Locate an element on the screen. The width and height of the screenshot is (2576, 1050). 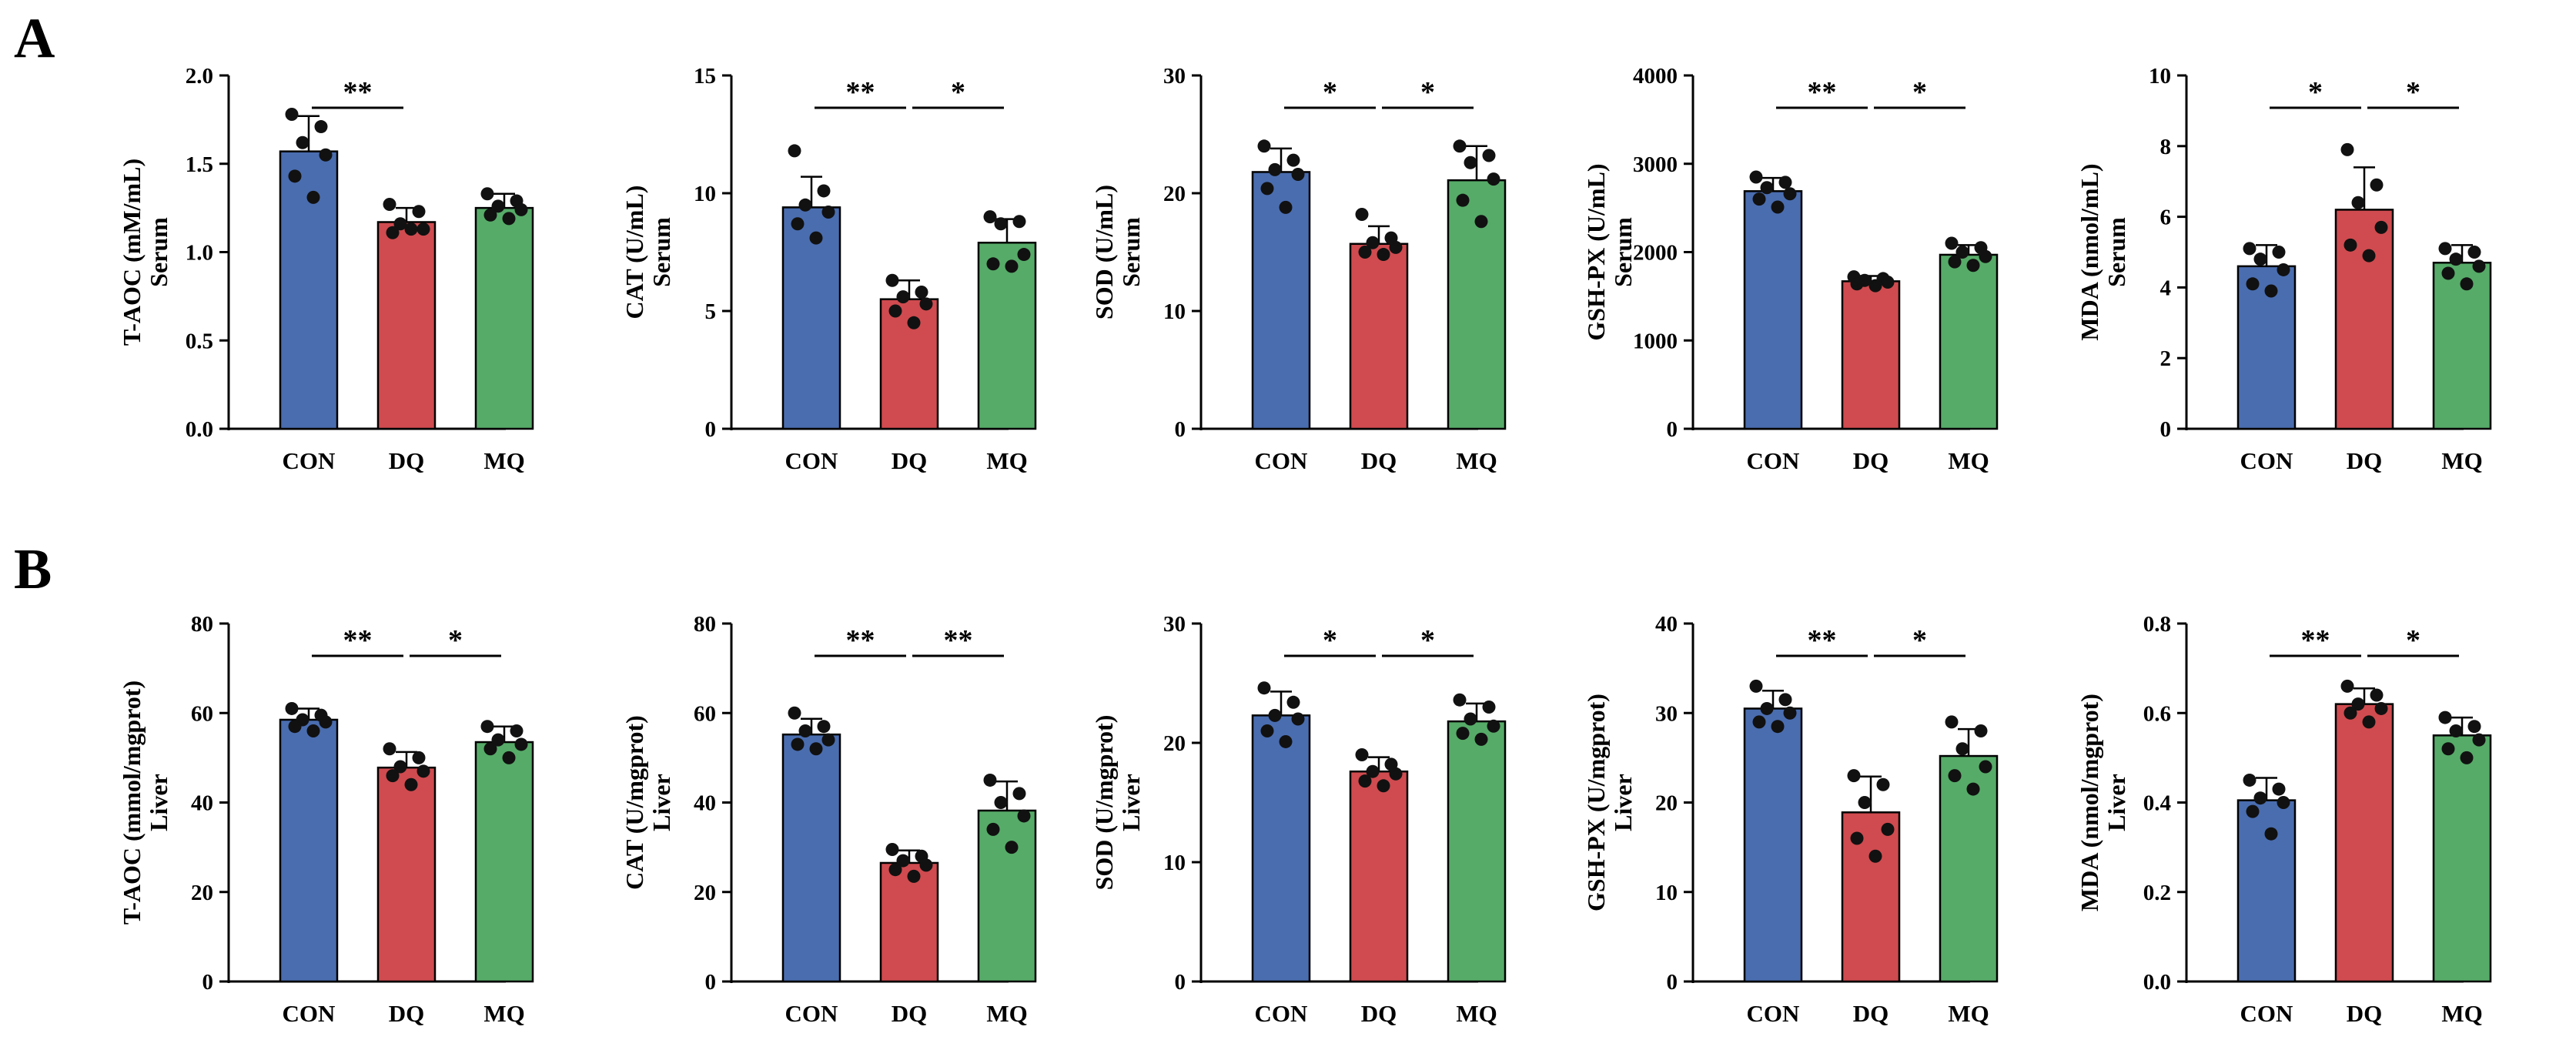
y-tick-label: 0.2 is located at coordinates (2157, 893).